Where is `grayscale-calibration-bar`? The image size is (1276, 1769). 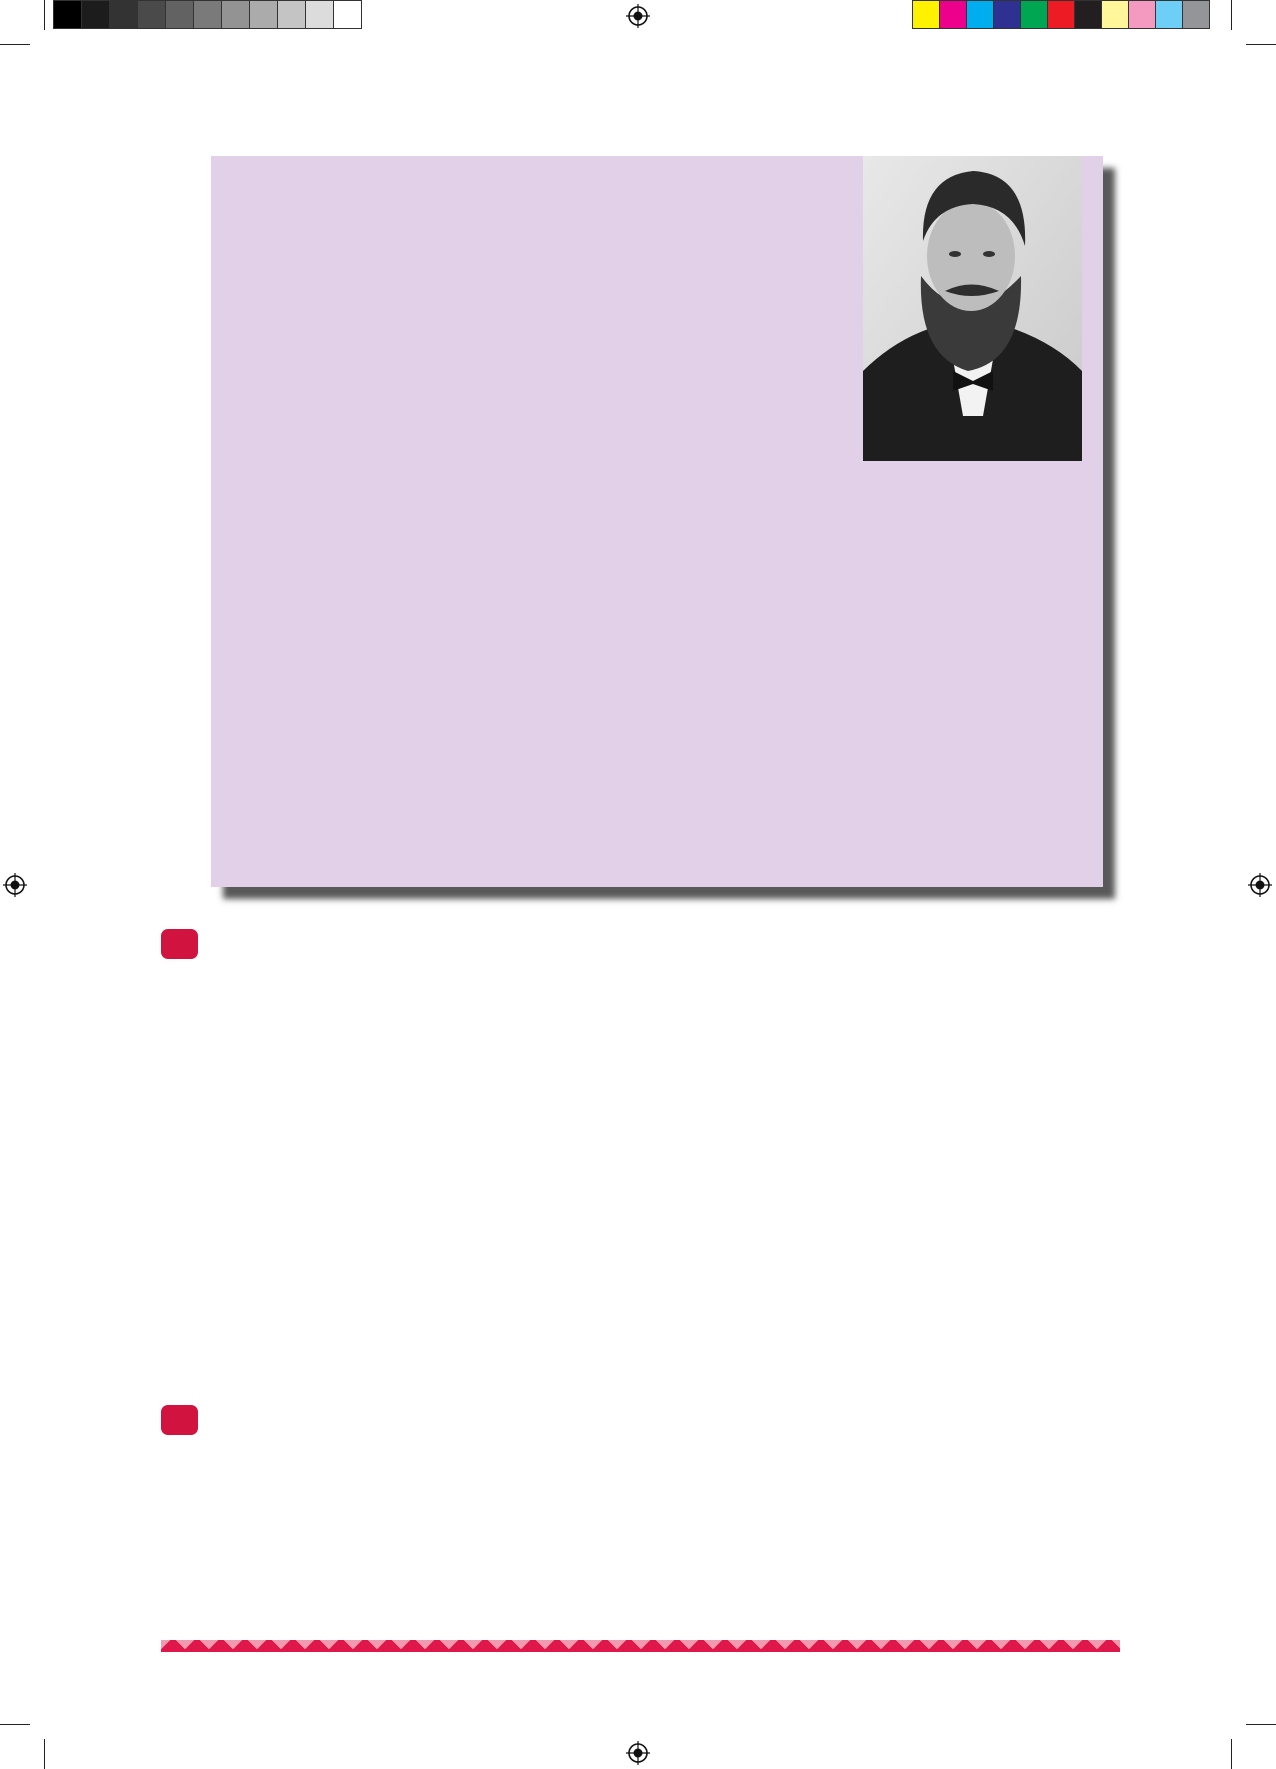
grayscale-calibration-bar is located at coordinates (207, 14).